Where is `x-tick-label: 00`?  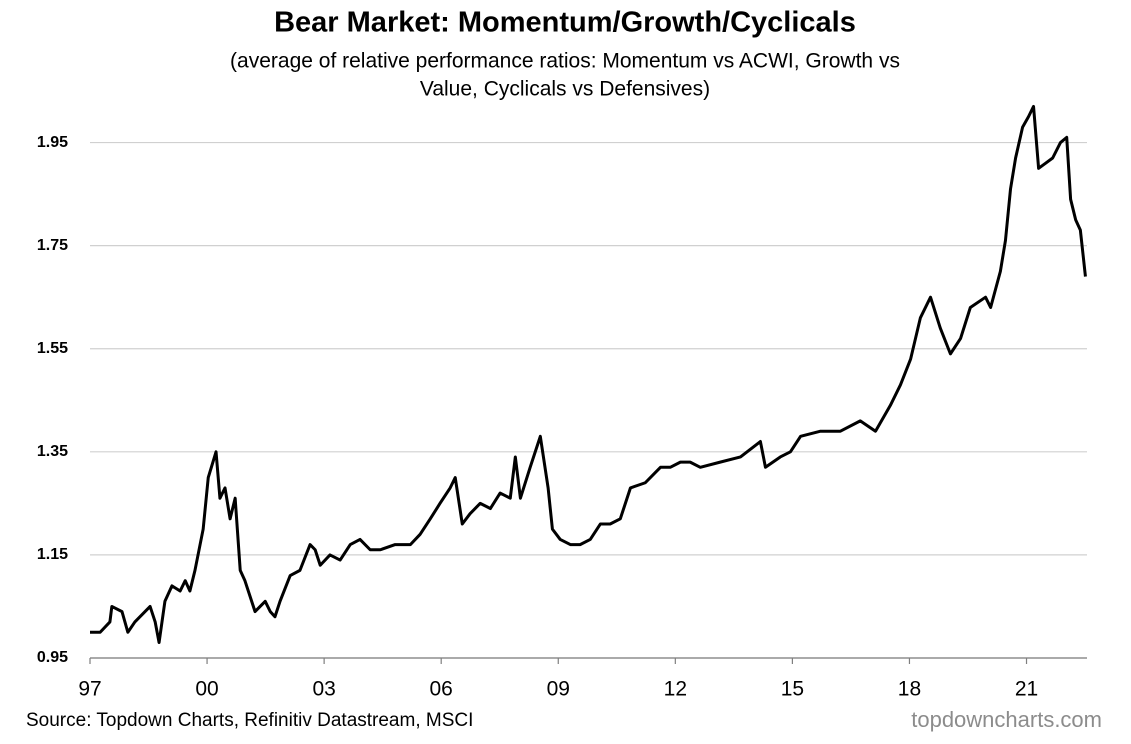 x-tick-label: 00 is located at coordinates (206, 689).